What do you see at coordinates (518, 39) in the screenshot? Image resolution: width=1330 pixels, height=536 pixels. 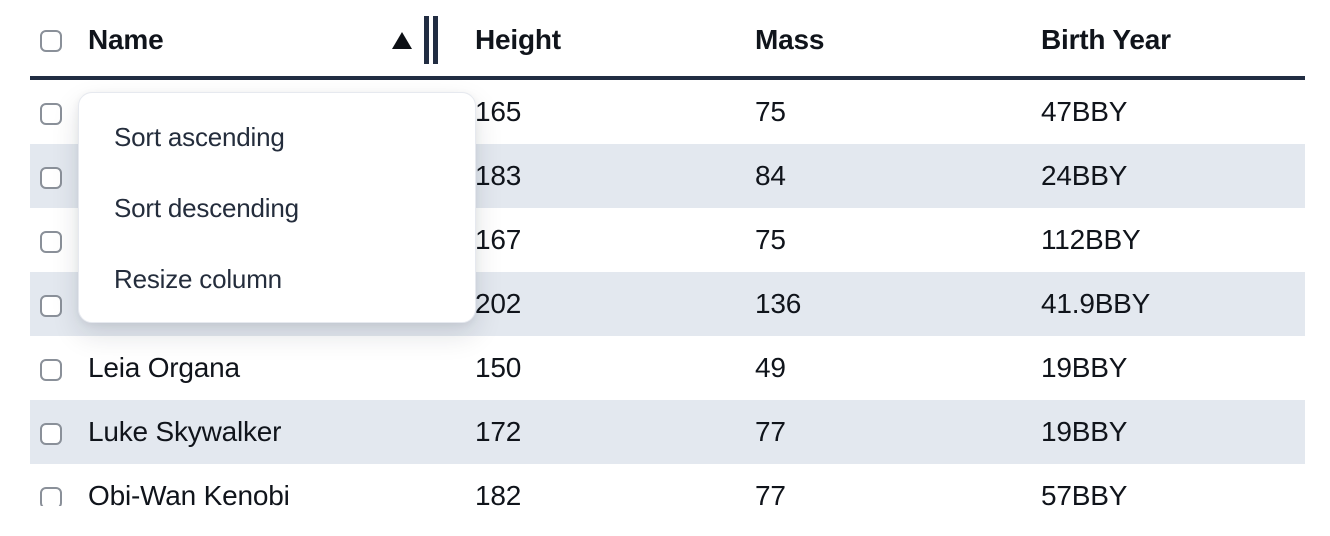 I see `column-header-height-label: Height` at bounding box center [518, 39].